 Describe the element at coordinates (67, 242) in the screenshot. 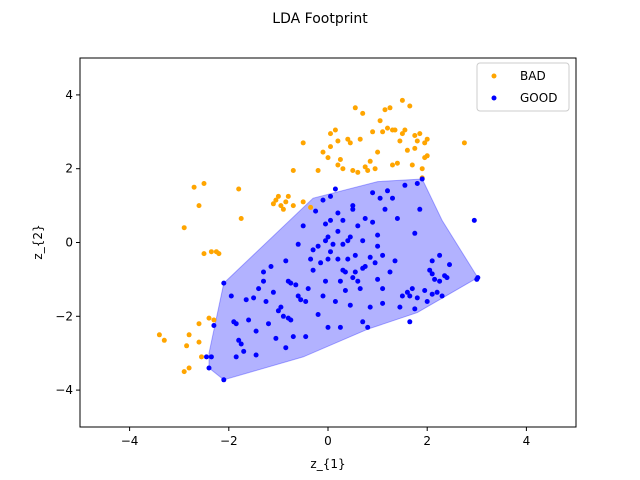

I see `y-axis-ticks: −4 −2 0 2 4` at that location.